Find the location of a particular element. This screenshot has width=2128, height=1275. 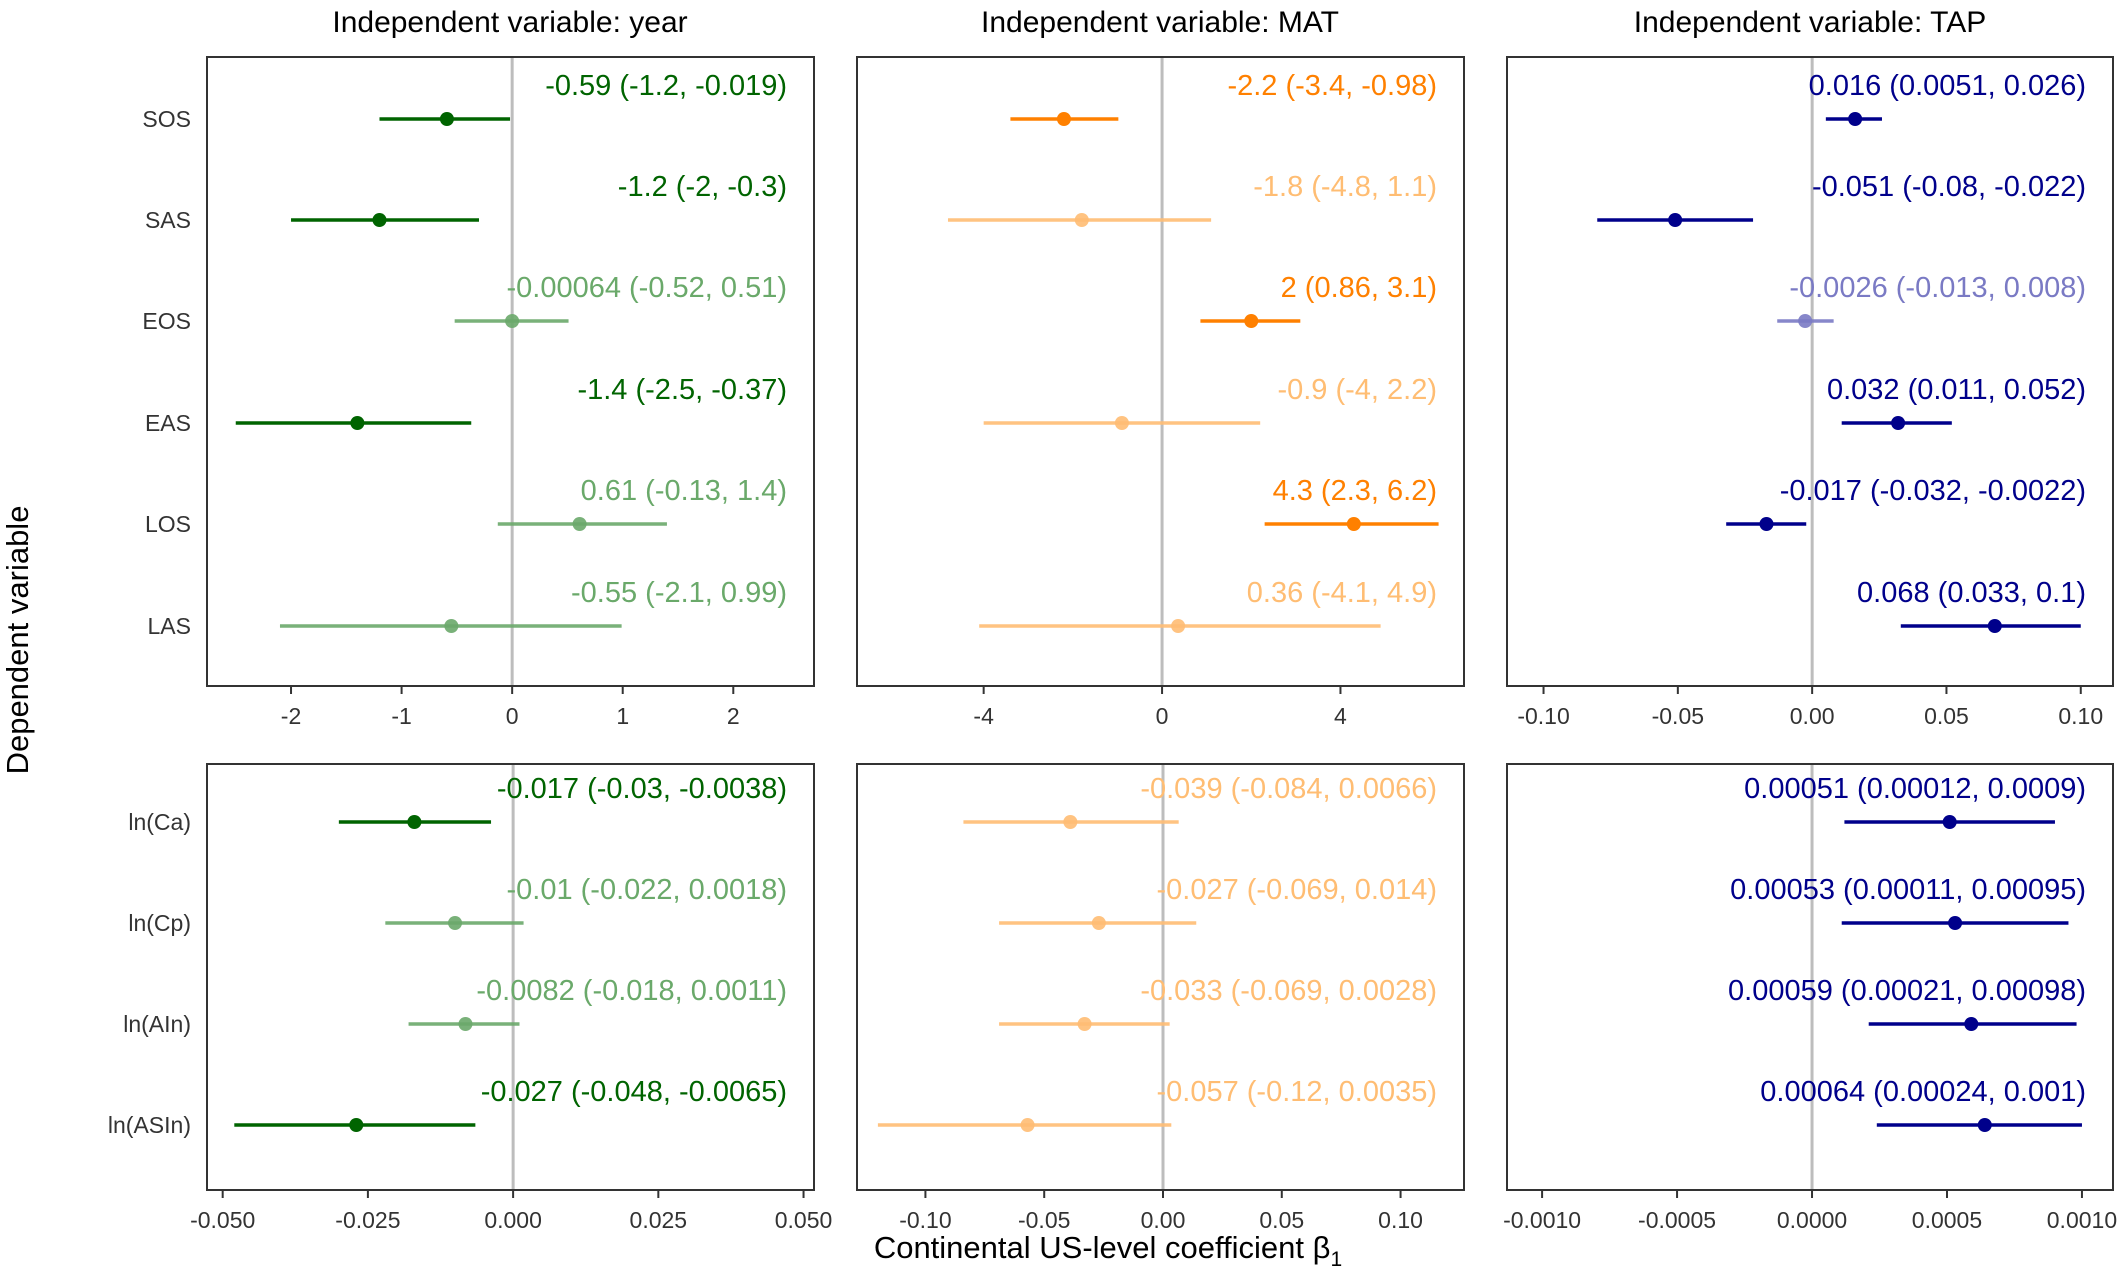

row-label: EAS is located at coordinates (168, 423).